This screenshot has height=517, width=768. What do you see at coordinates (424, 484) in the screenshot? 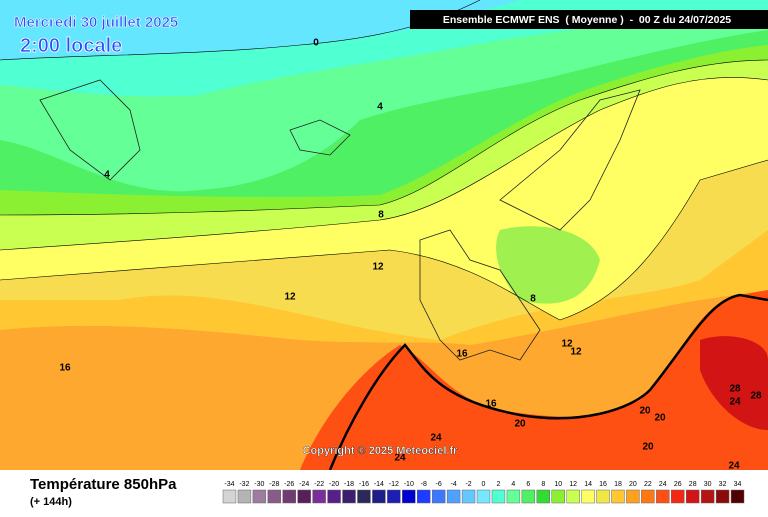
I see `legend-tick-label: -8` at bounding box center [424, 484].